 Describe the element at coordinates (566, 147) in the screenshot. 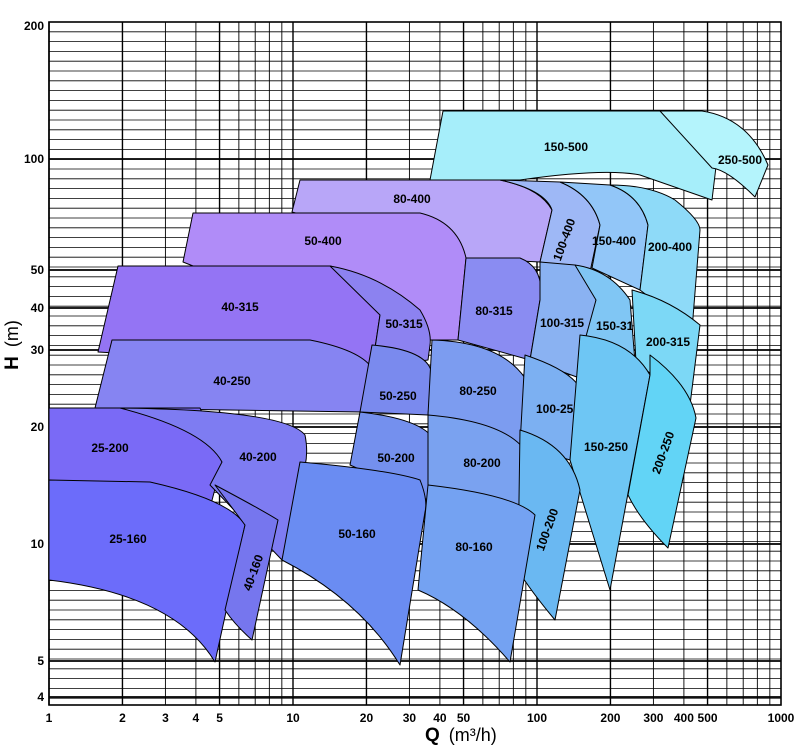

I see `region-150-500-label: 150-500` at that location.